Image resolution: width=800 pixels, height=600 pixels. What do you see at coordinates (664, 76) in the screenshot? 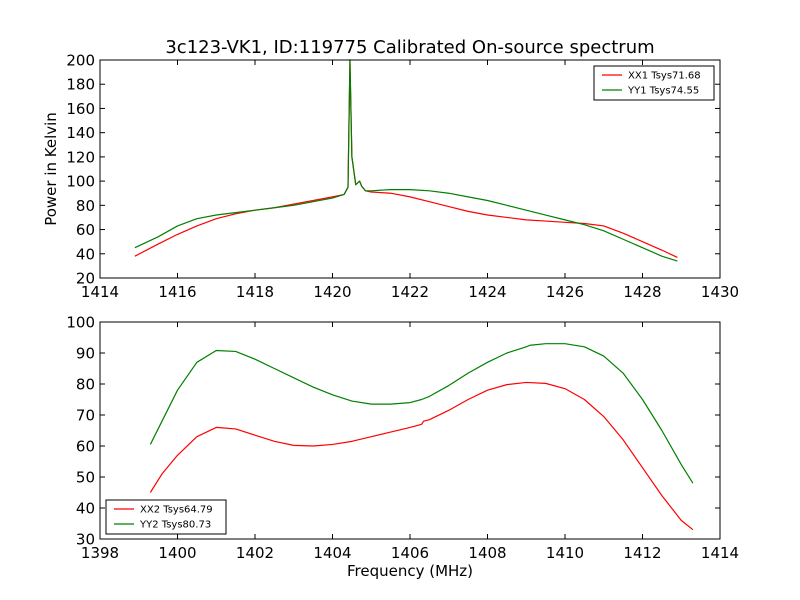
I see `legend-label: XX1 Tsys71.68` at bounding box center [664, 76].